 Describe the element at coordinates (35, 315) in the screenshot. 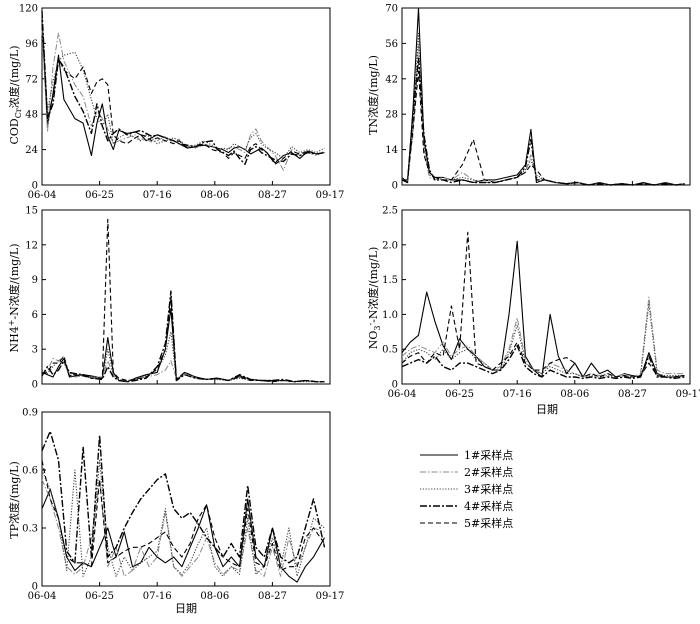

I see `ytick-label: 6` at that location.